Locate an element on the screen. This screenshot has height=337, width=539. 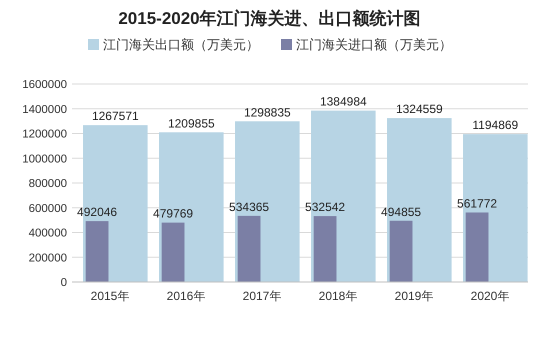
x-tick-label: 2017年 is located at coordinates (262, 296).